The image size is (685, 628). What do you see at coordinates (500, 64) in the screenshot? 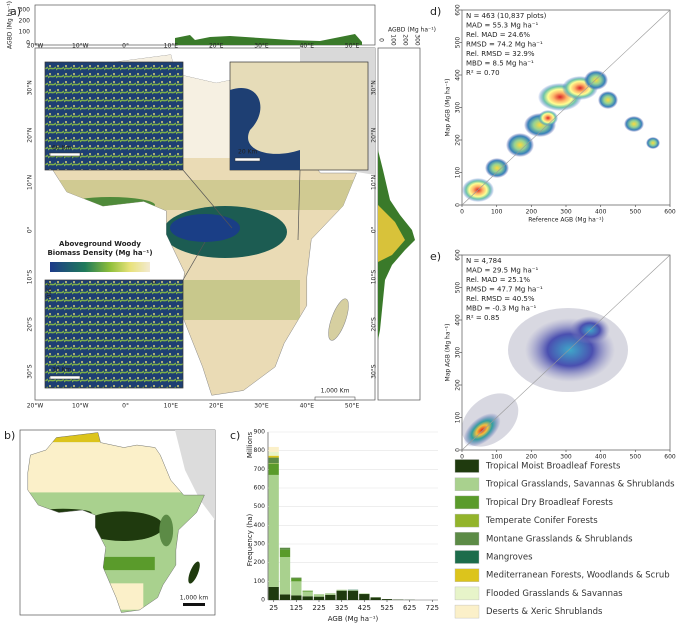
I see `stat: MBD = 8.5 Mg ha⁻¹` at bounding box center [500, 64].